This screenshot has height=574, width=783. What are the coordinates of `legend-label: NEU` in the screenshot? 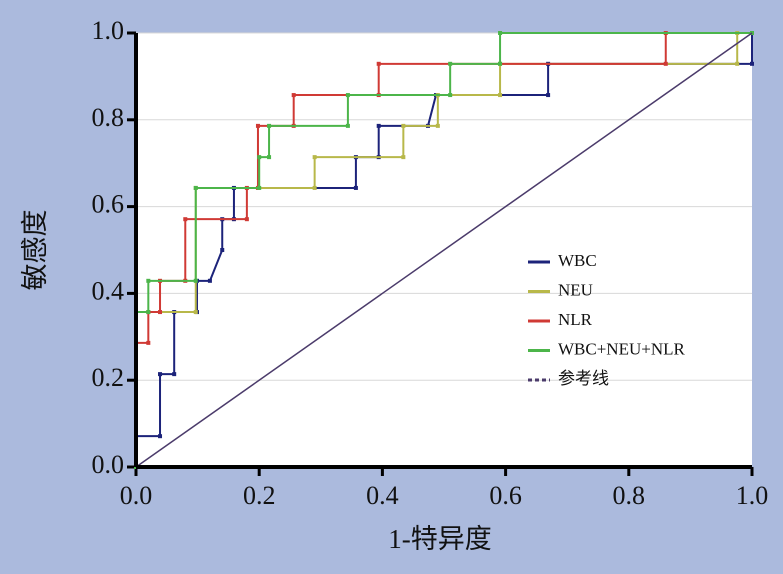 It's located at (575, 289).